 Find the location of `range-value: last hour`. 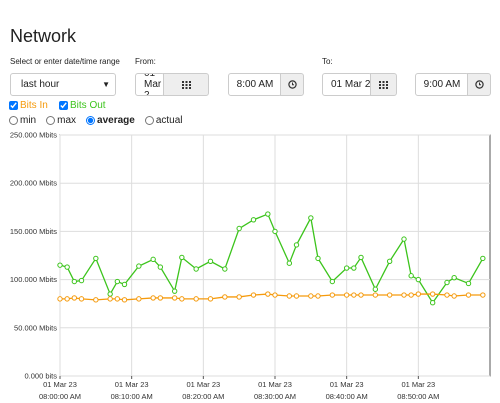

range-value: last hour is located at coordinates (40, 84).